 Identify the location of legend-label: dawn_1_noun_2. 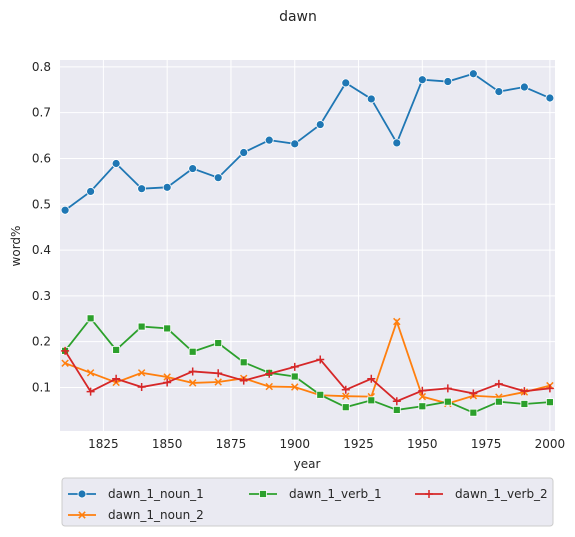
(156, 515).